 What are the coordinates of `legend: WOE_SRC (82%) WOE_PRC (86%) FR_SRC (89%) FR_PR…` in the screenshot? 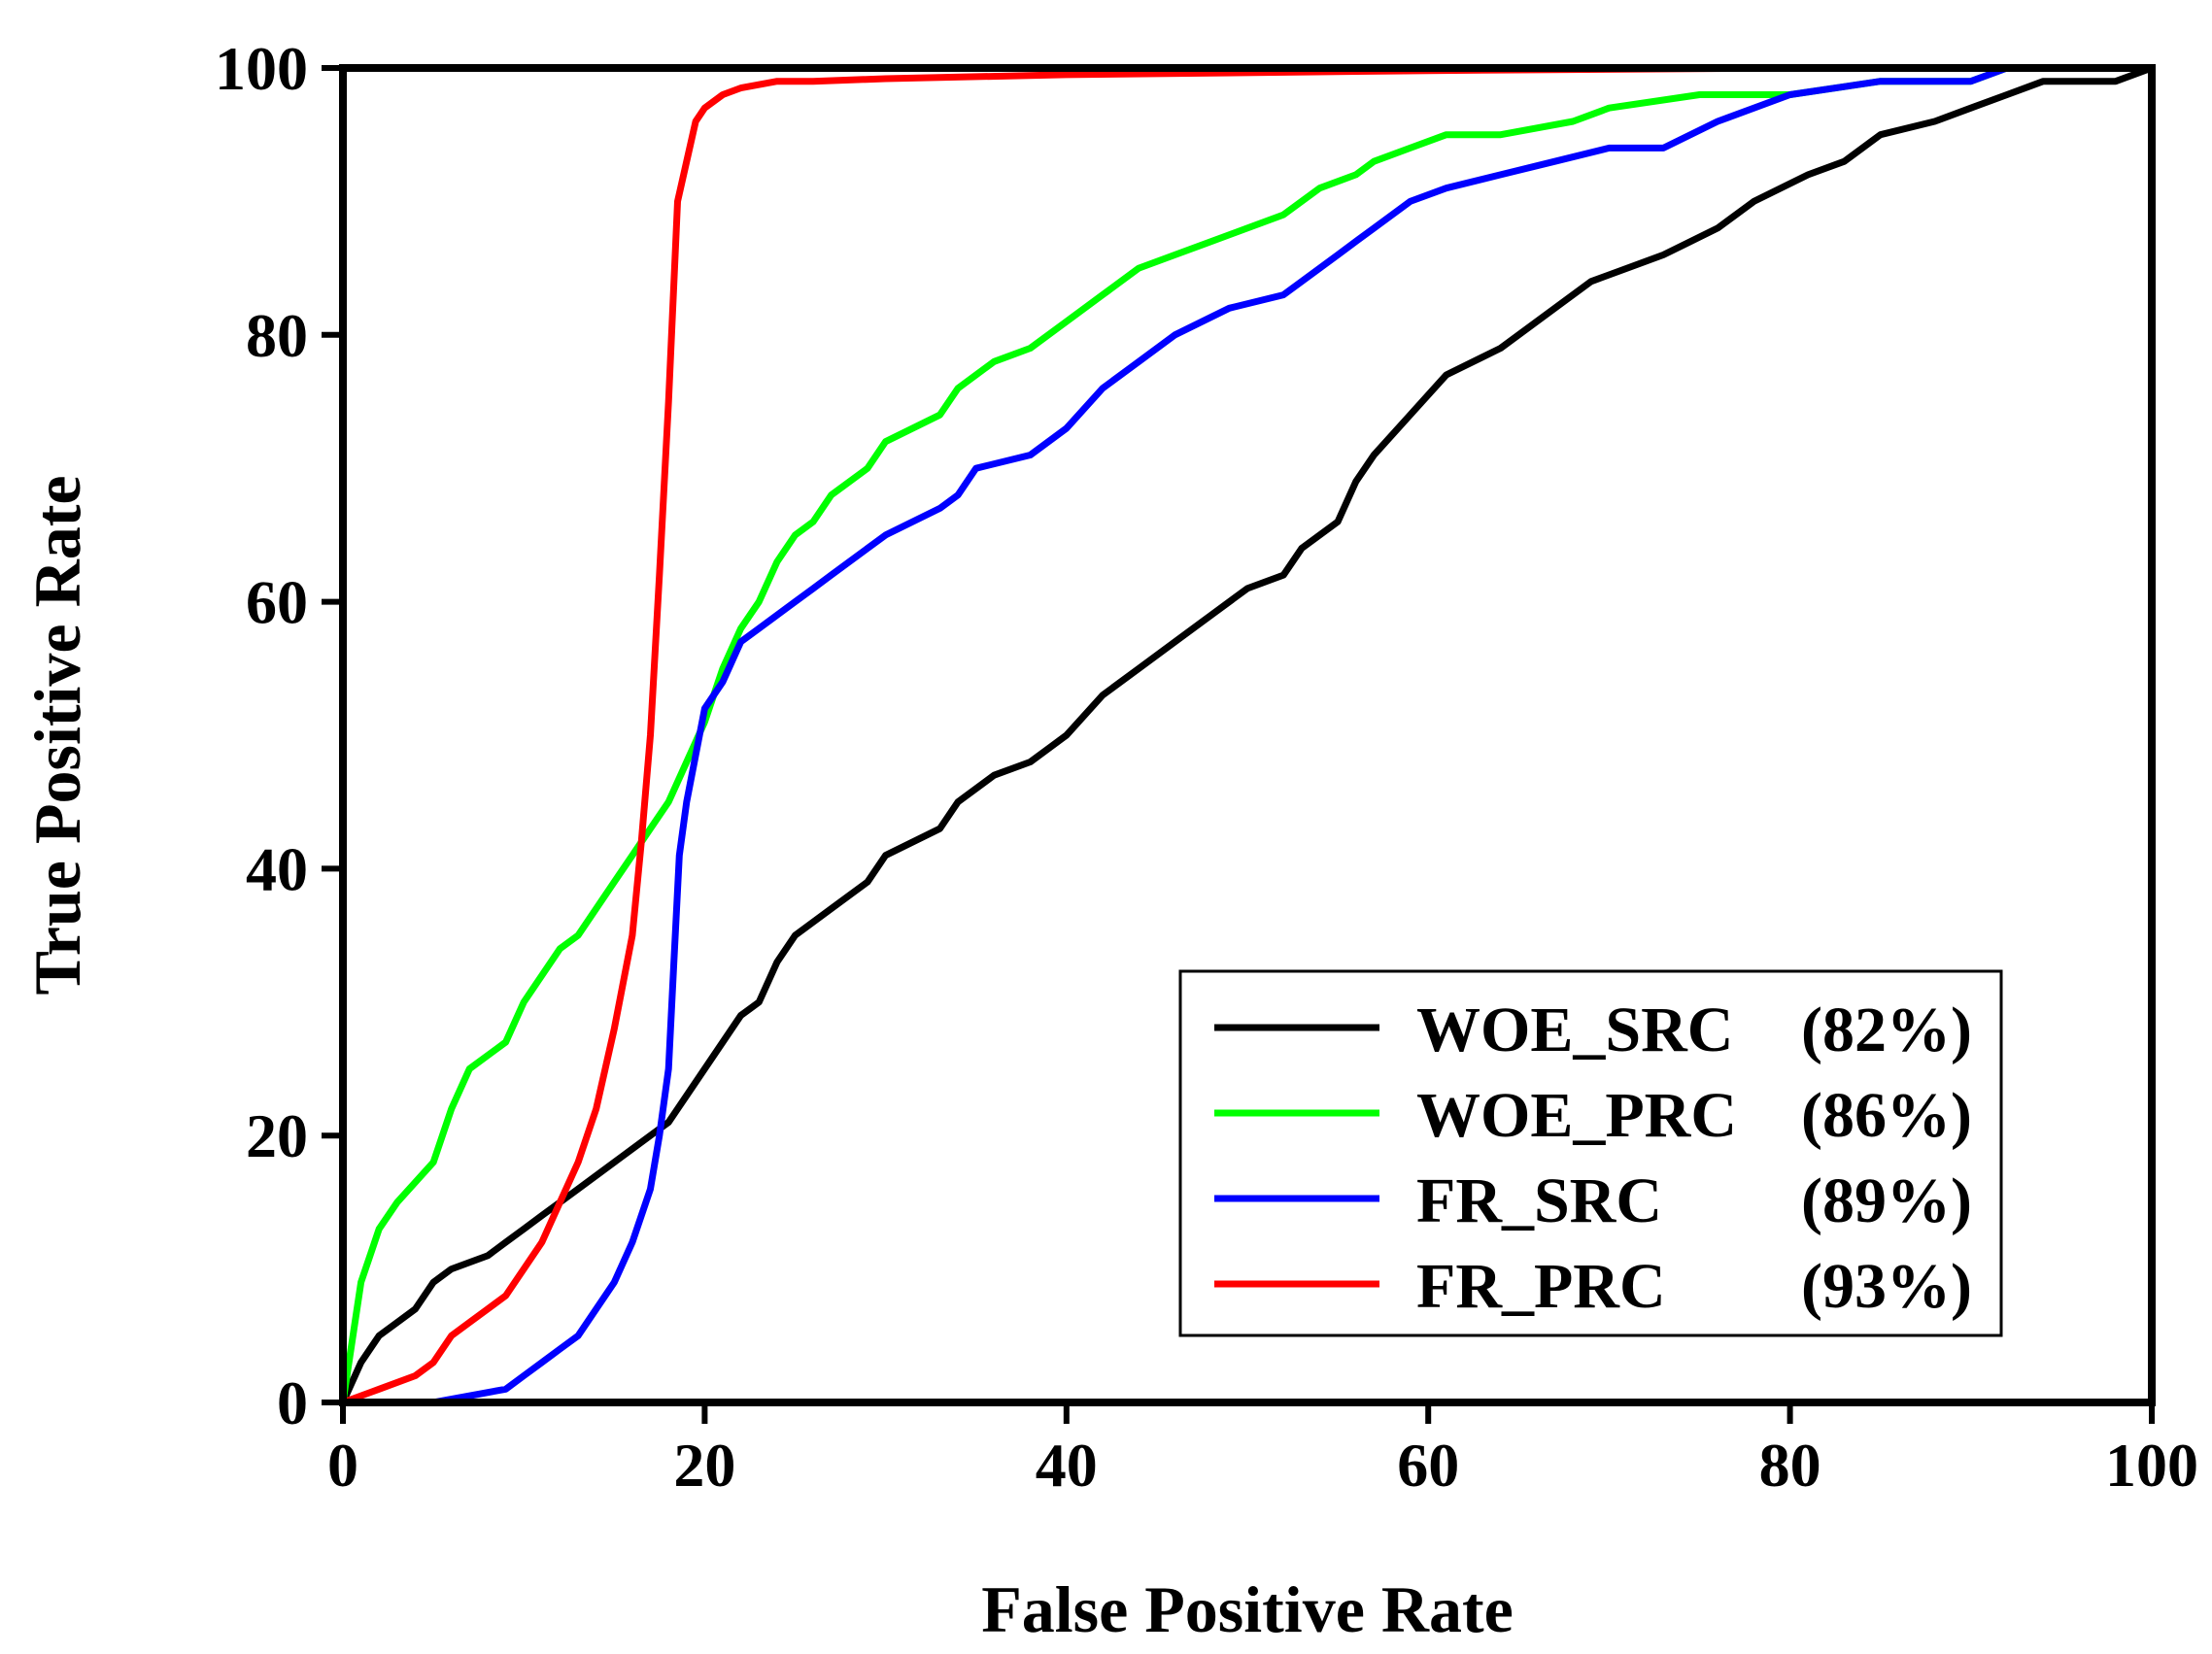 It's located at (1590, 1153).